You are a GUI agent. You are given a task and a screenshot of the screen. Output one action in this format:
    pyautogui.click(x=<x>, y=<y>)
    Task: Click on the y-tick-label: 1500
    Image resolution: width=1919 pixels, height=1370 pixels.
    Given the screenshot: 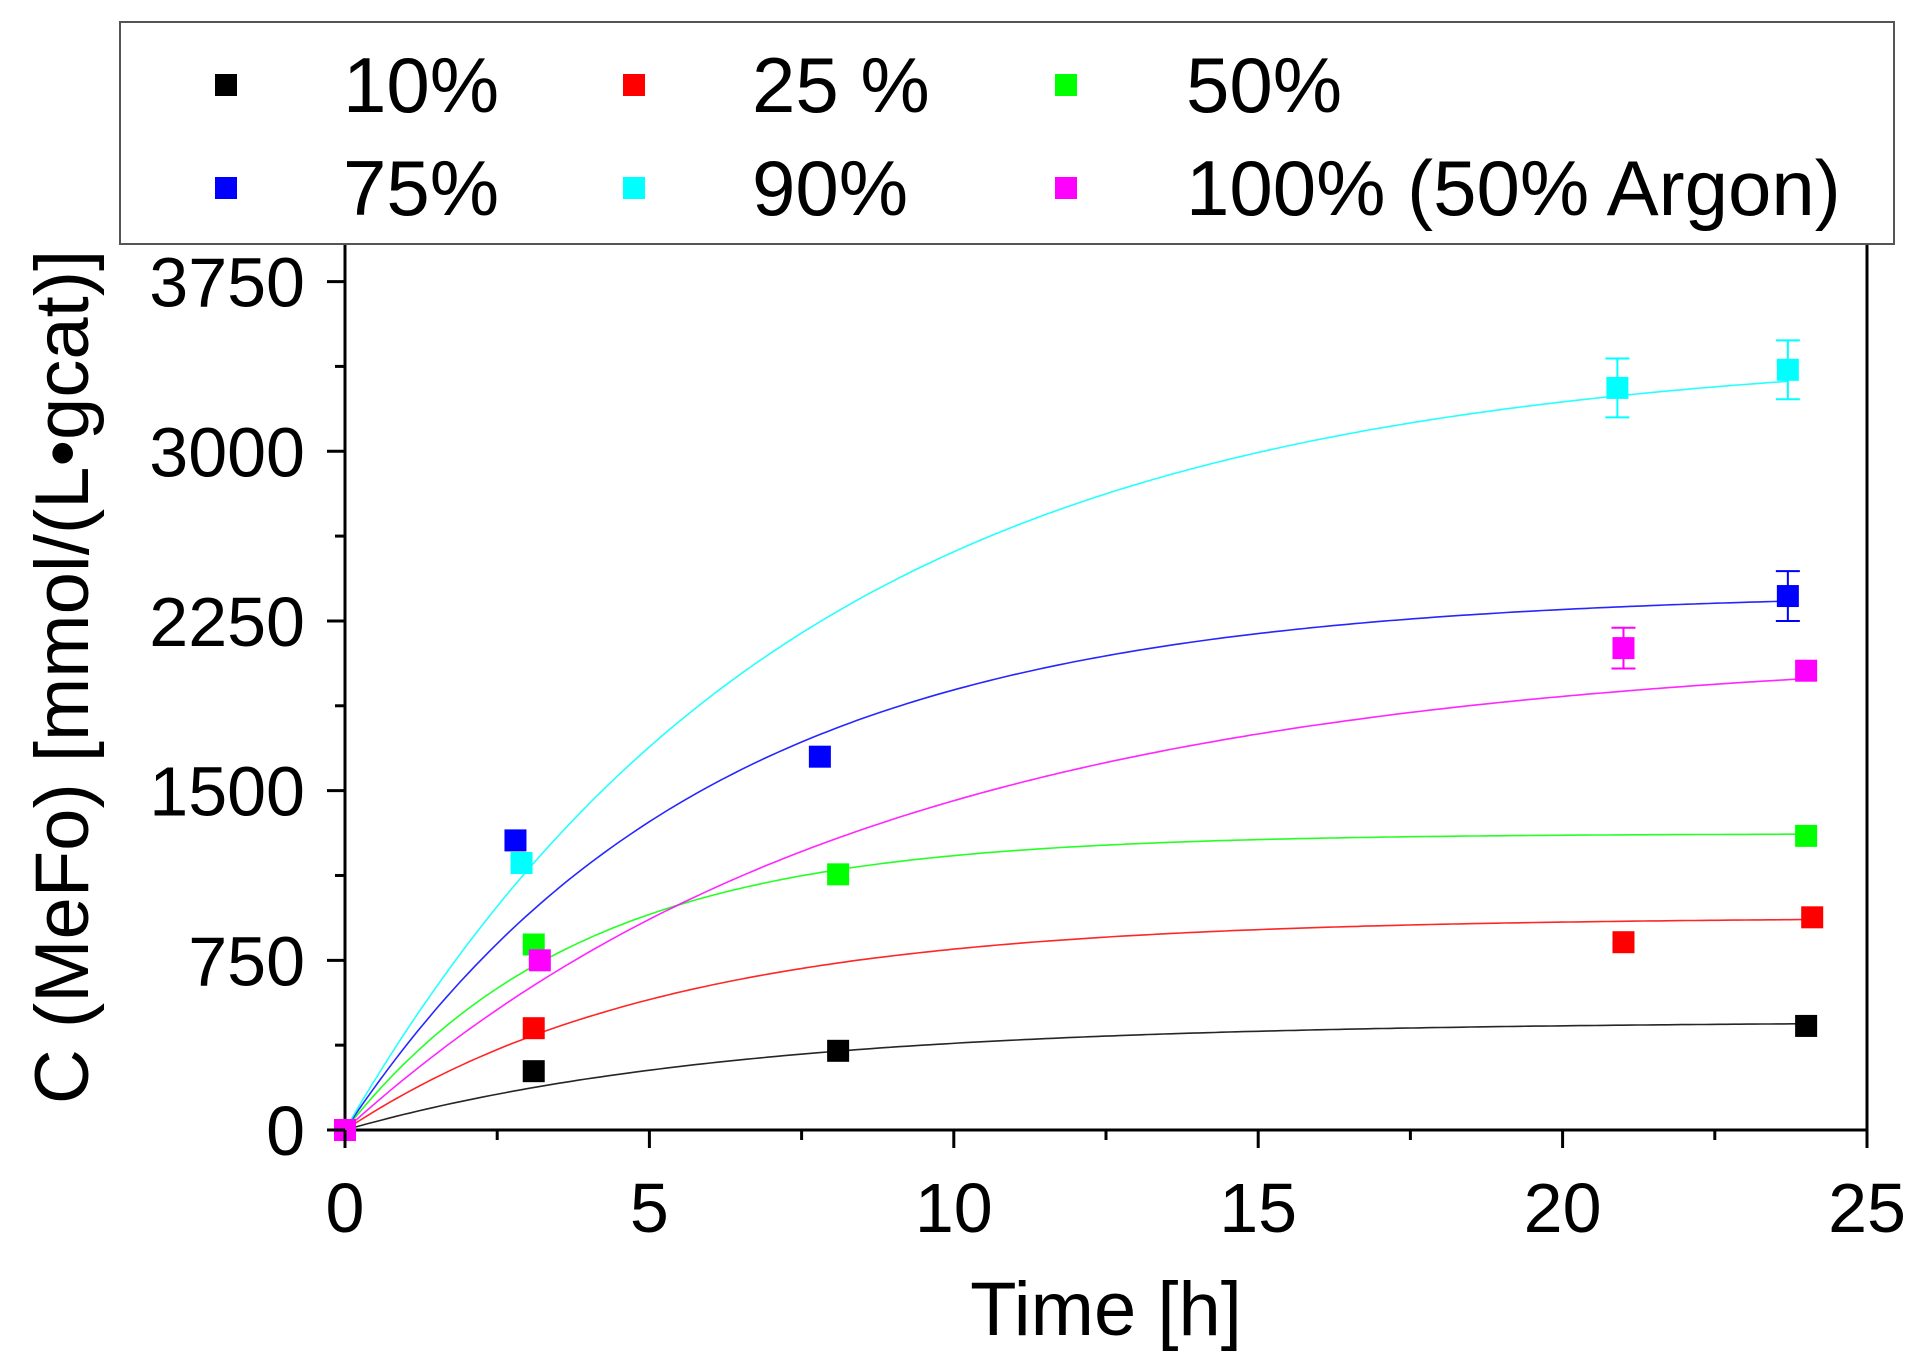 What is the action you would take?
    pyautogui.click(x=227, y=792)
    